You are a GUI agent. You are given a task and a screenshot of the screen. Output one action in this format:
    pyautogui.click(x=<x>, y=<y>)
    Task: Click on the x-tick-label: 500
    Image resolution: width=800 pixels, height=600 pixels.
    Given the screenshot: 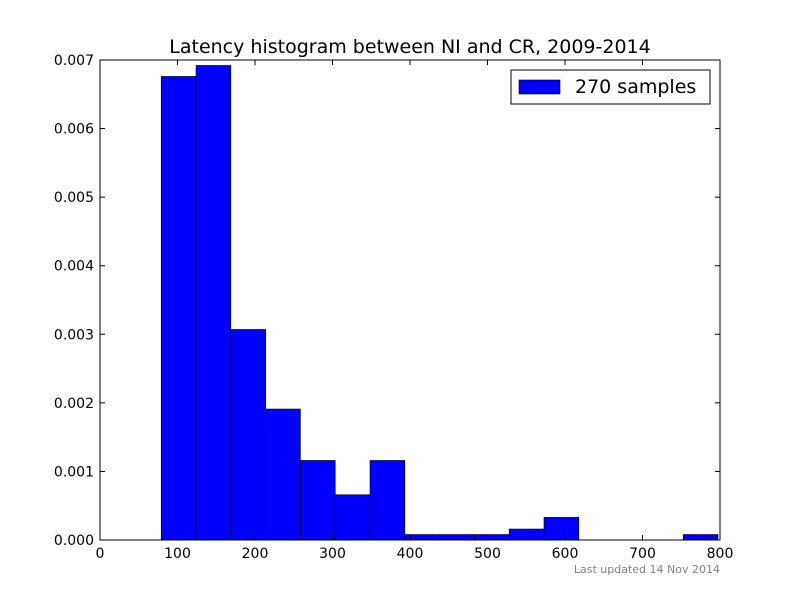 What is the action you would take?
    pyautogui.click(x=487, y=554)
    